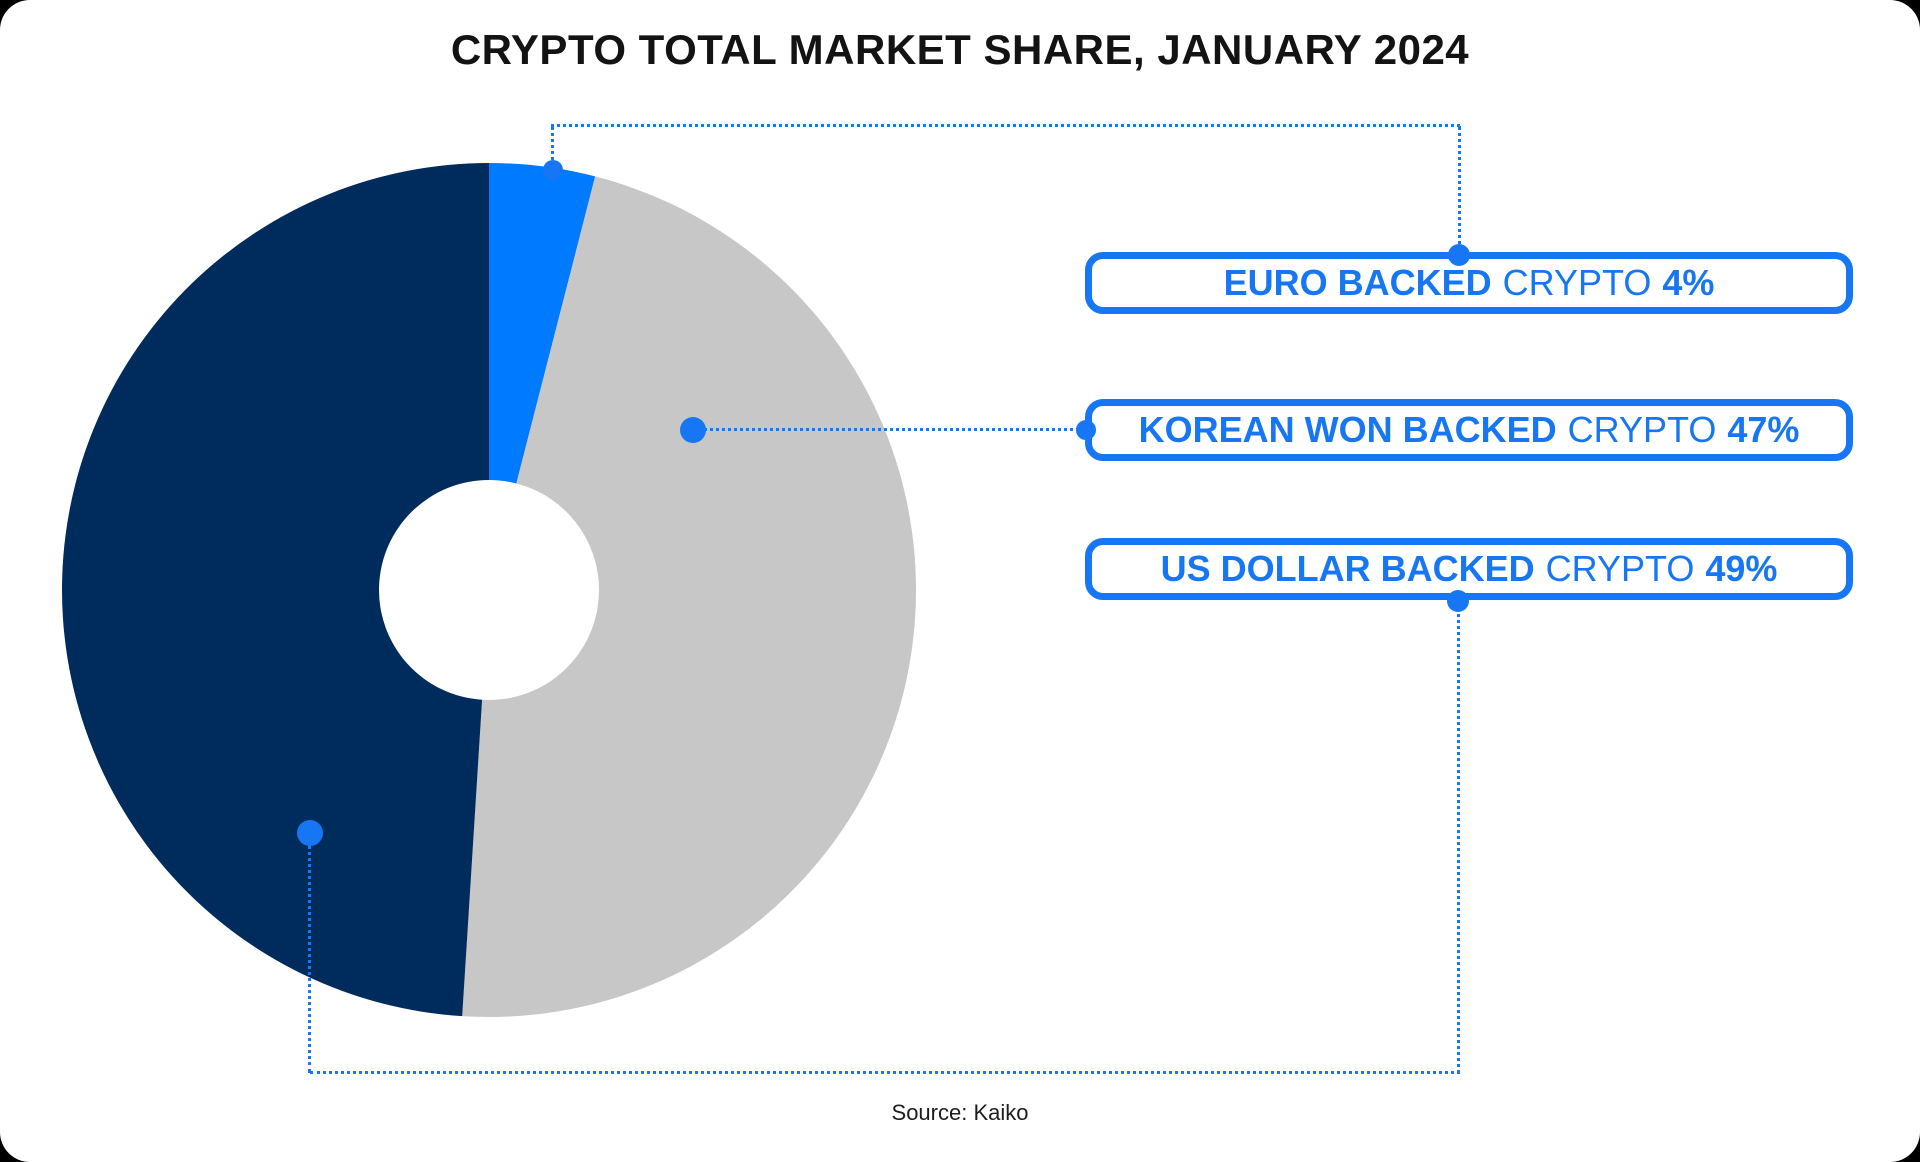  I want to click on label-won-regular: CRYPTO, so click(1642, 429).